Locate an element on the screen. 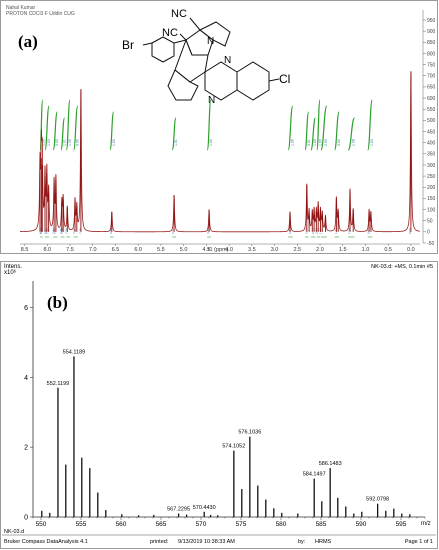  nmr-y-tick-label: 0 is located at coordinates (428, 233).